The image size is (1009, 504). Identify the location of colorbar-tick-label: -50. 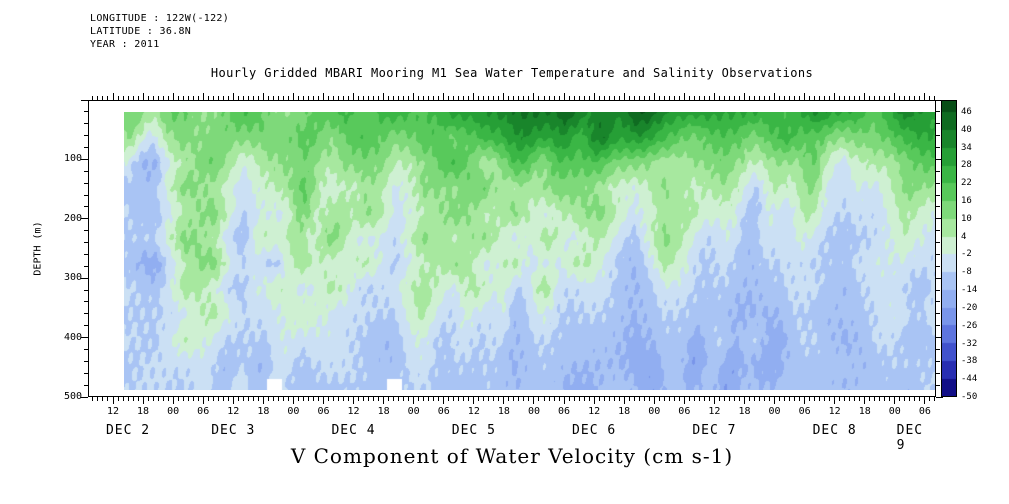
(969, 397).